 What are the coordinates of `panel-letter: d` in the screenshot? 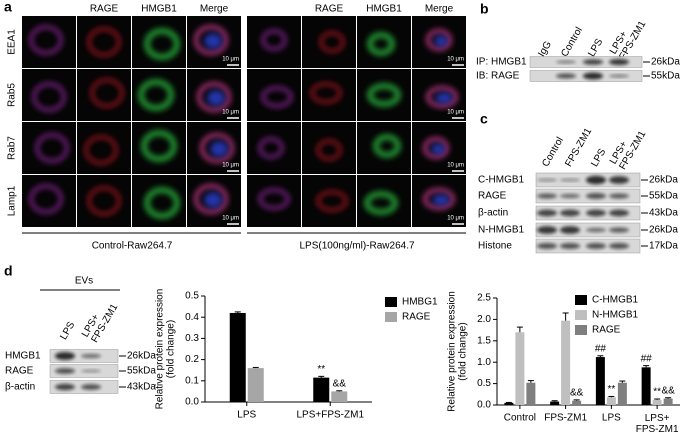 It's located at (8, 271).